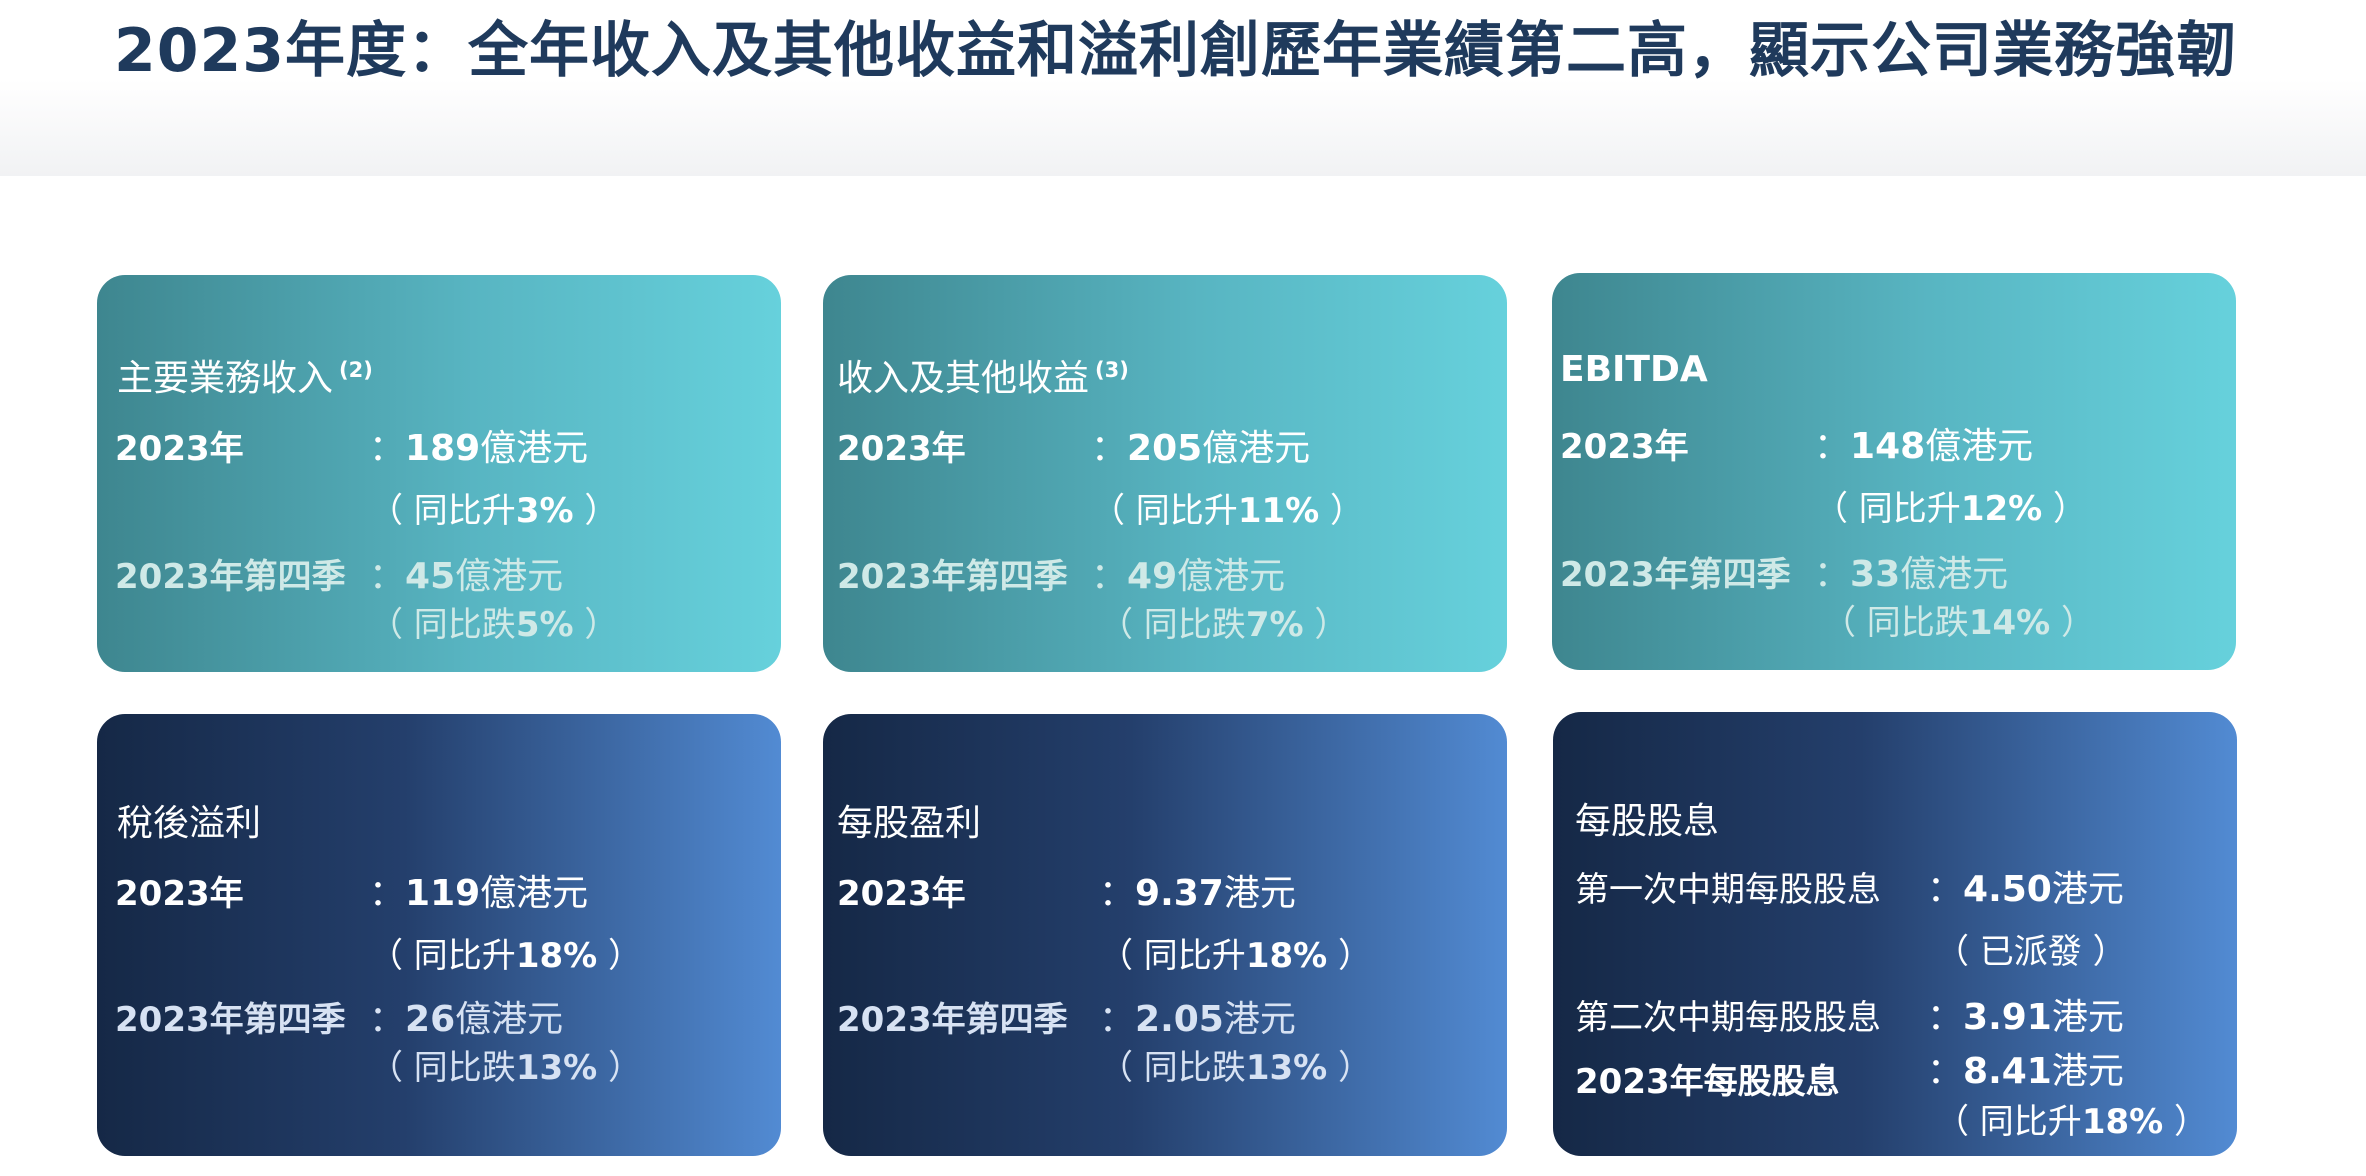 The image size is (2366, 1176). I want to click on first-interim-number: 4.50, so click(2007, 889).